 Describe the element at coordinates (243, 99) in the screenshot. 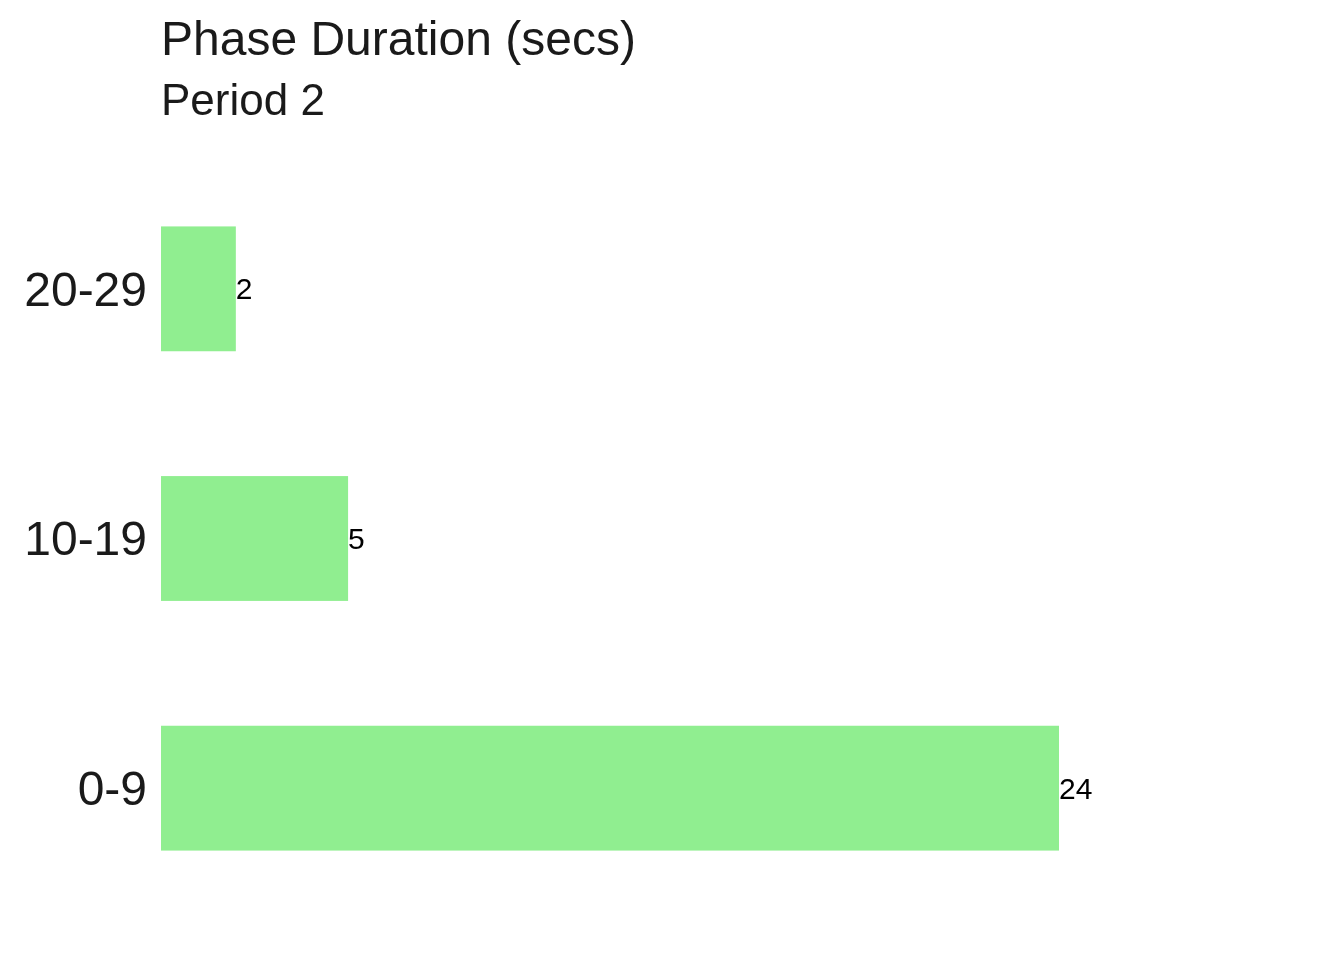

I see `chart-subtitle: Period 2` at that location.